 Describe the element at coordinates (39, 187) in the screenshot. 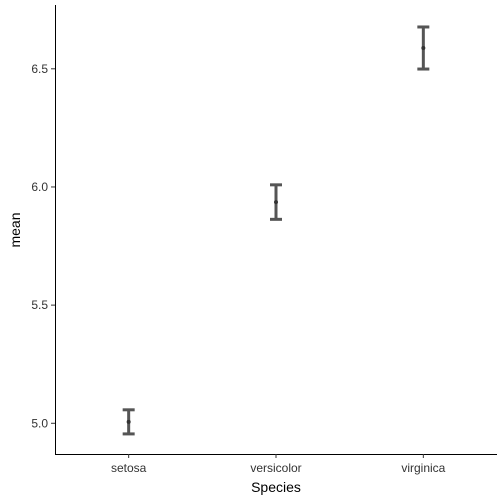

I see `y-tick-label: 6.0` at that location.